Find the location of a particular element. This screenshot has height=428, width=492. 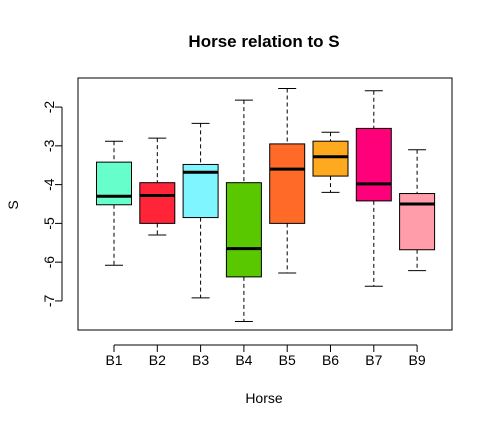

y-tick-label-3: -4 is located at coordinates (49, 184).